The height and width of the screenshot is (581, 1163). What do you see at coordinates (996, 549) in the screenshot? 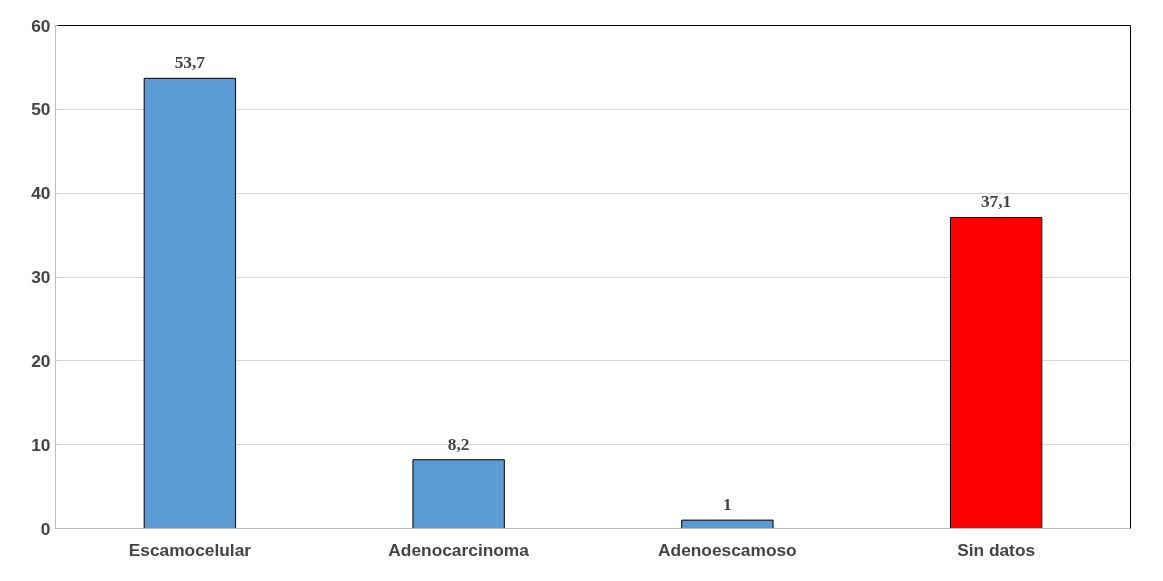
I see `x-tick-label: Sin datos` at bounding box center [996, 549].